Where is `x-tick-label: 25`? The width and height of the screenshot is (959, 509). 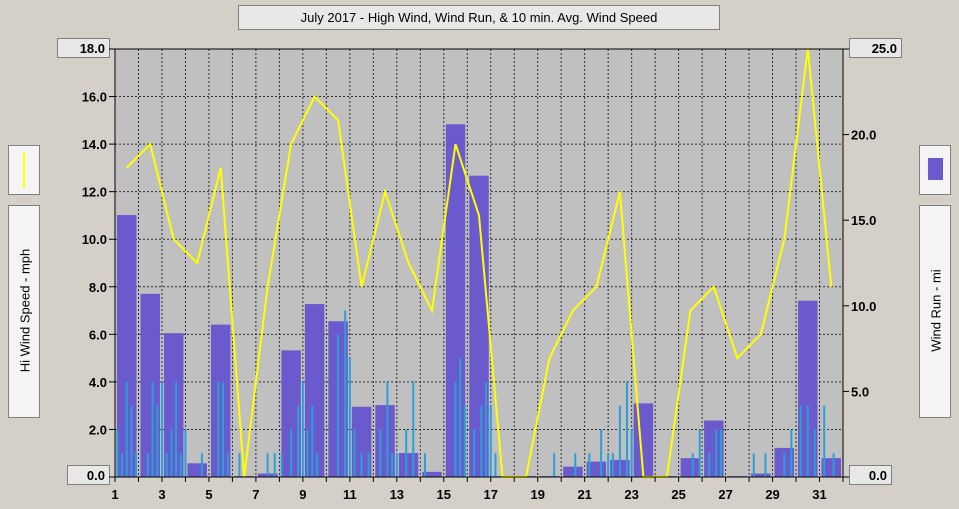 x-tick-label: 25 is located at coordinates (678, 494).